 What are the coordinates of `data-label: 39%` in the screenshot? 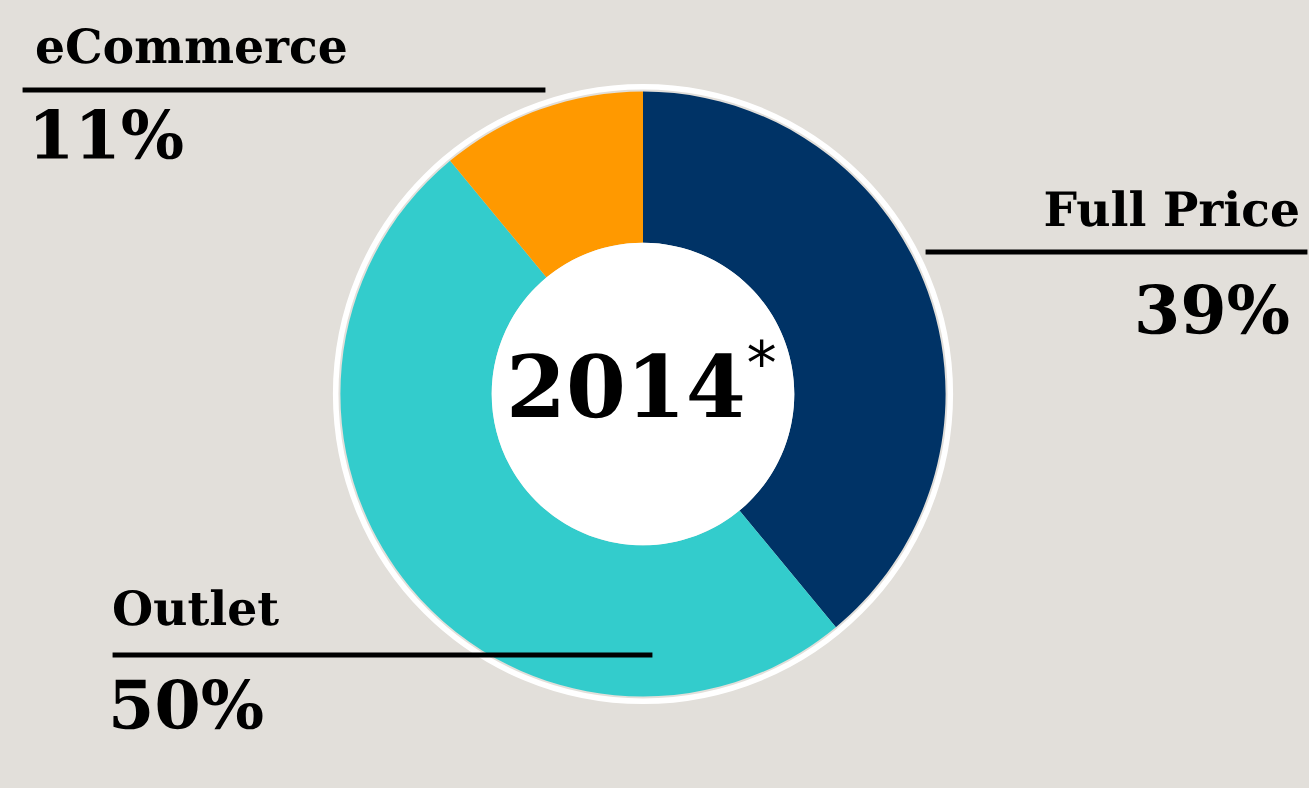 It's located at (1213, 309).